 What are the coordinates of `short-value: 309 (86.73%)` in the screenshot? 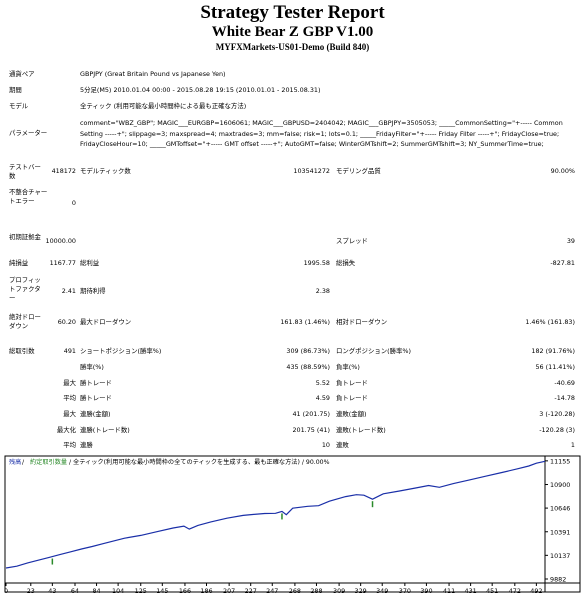 It's located at (308, 351).